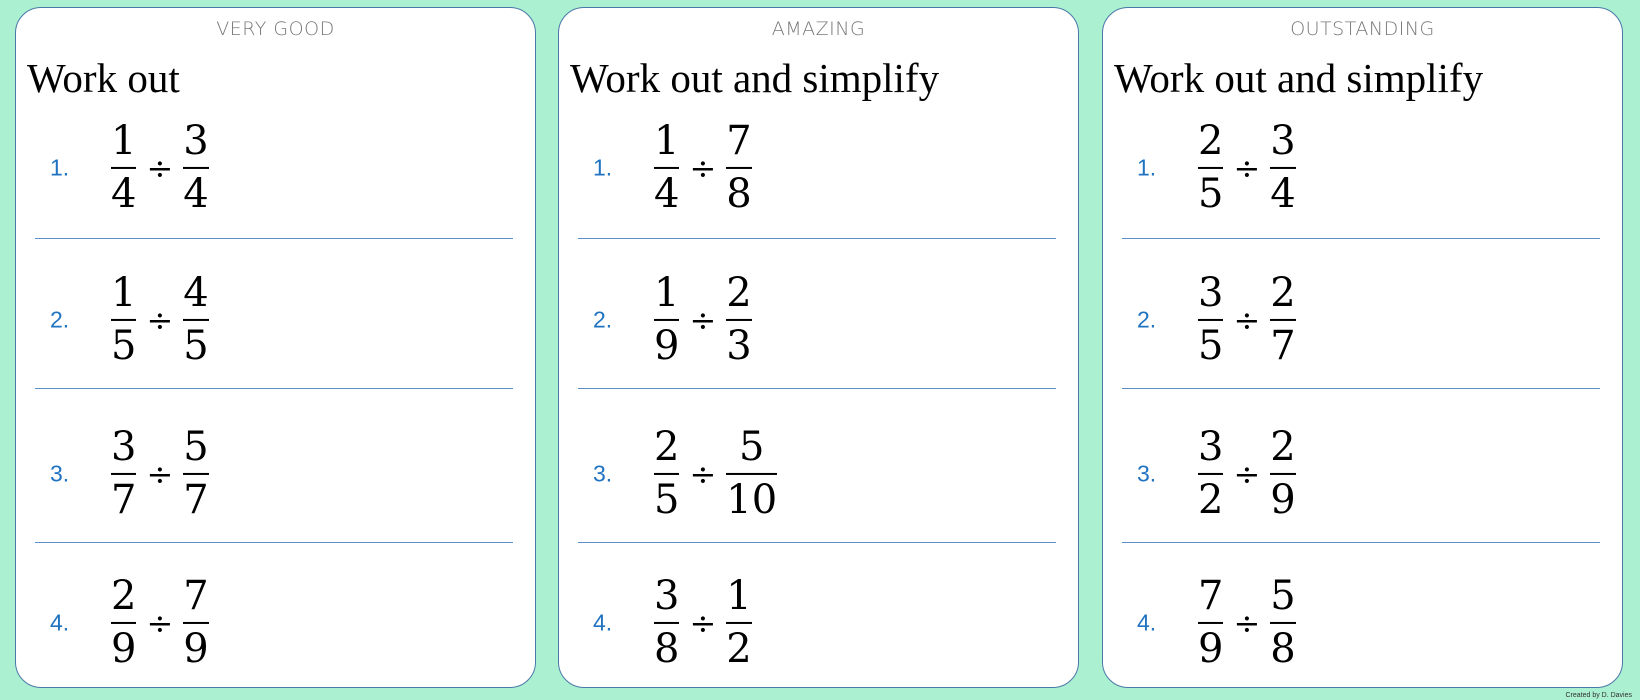  I want to click on fraction: 5 10, so click(752, 473).